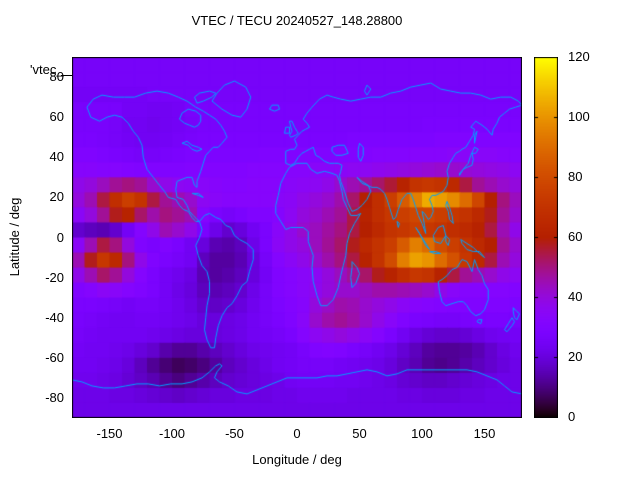 Image resolution: width=640 pixels, height=480 pixels. Describe the element at coordinates (109, 433) in the screenshot. I see `x-tick-label: -150` at that location.